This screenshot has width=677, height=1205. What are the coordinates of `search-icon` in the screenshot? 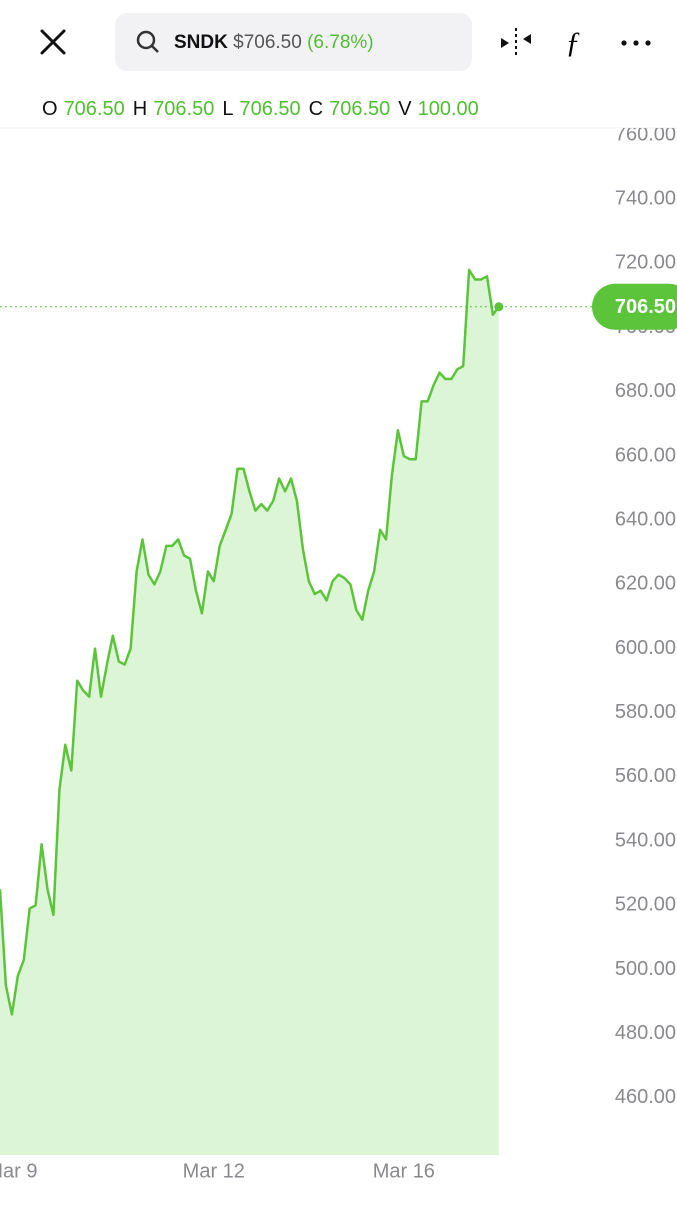 It's located at (147, 41).